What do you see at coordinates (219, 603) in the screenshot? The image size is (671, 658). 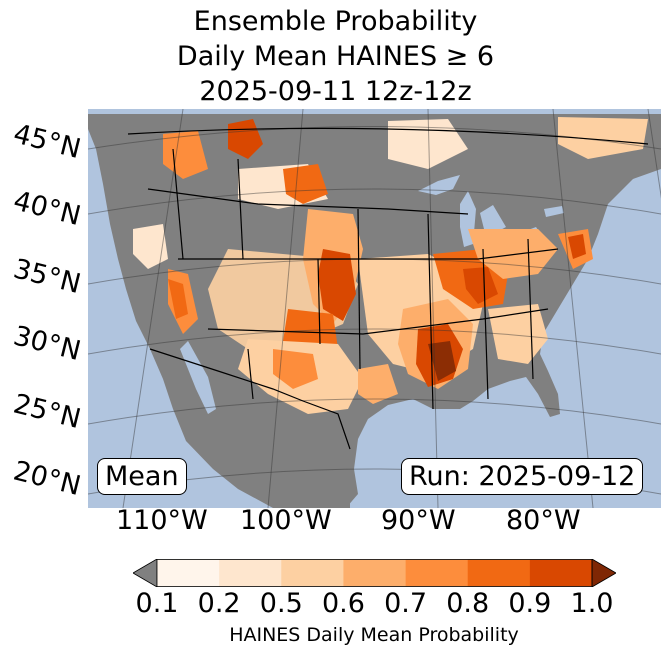 I see `colorbar-tick-label: 0.2` at bounding box center [219, 603].